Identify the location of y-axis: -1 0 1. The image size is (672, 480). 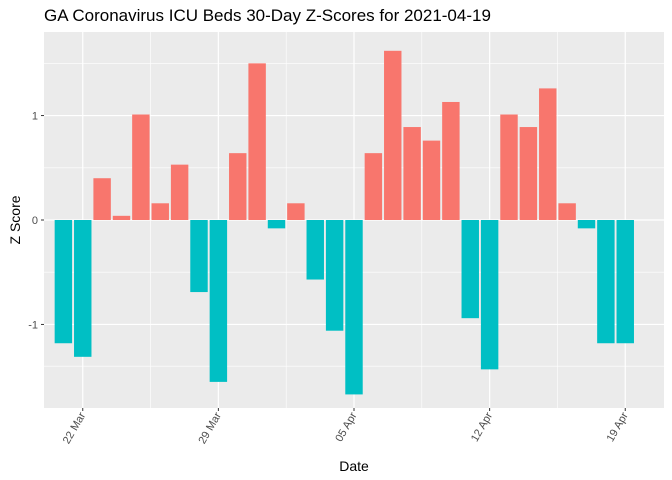
(36, 221).